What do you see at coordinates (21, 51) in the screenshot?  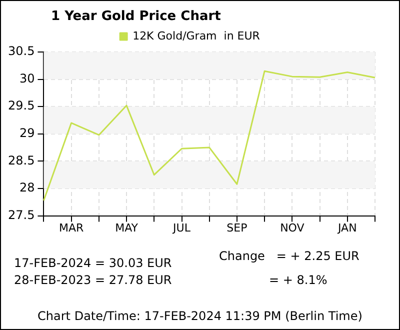 I see `y-tick-label: 30.5` at bounding box center [21, 51].